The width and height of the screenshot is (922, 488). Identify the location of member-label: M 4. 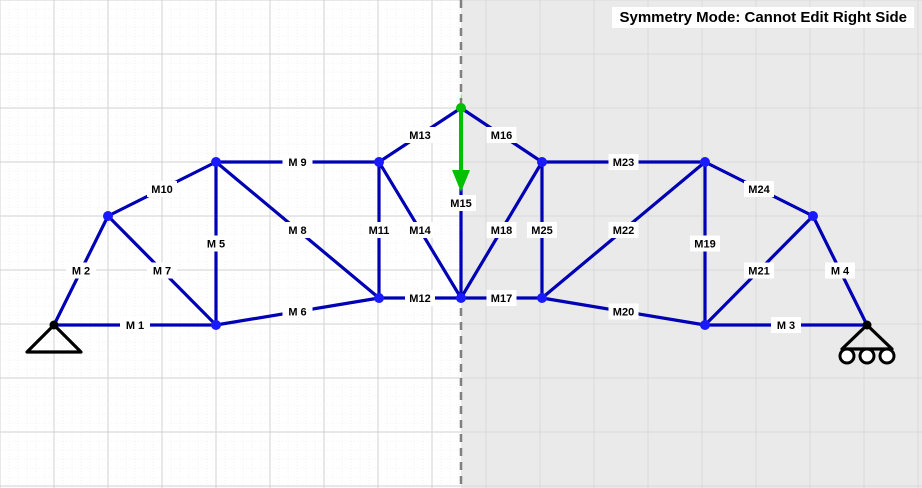
(840, 270).